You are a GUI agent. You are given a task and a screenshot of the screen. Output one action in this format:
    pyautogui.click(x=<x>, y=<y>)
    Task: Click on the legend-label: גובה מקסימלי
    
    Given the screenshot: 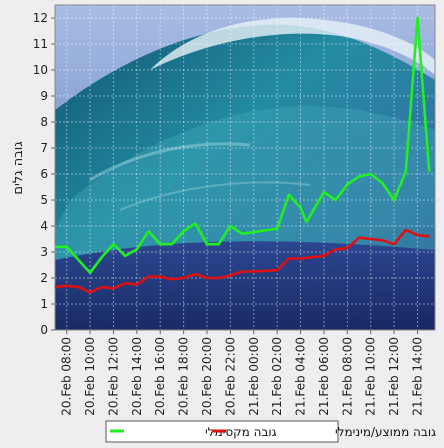 What is the action you would take?
    pyautogui.click(x=241, y=432)
    